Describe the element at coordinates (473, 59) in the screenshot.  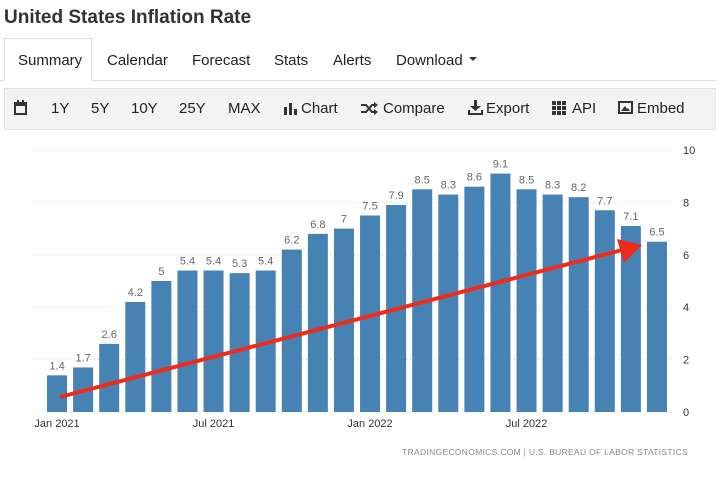
I see `dropdown-caret` at that location.